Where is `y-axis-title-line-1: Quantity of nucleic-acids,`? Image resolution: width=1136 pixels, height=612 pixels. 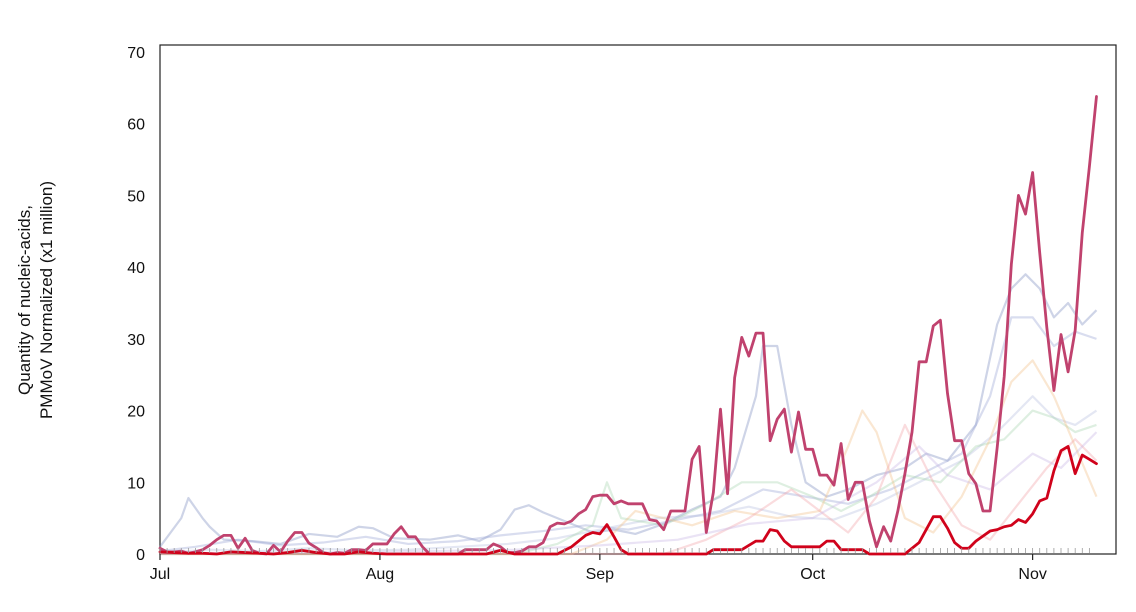 y-axis-title-line-1: Quantity of nucleic-acids, is located at coordinates (24, 300).